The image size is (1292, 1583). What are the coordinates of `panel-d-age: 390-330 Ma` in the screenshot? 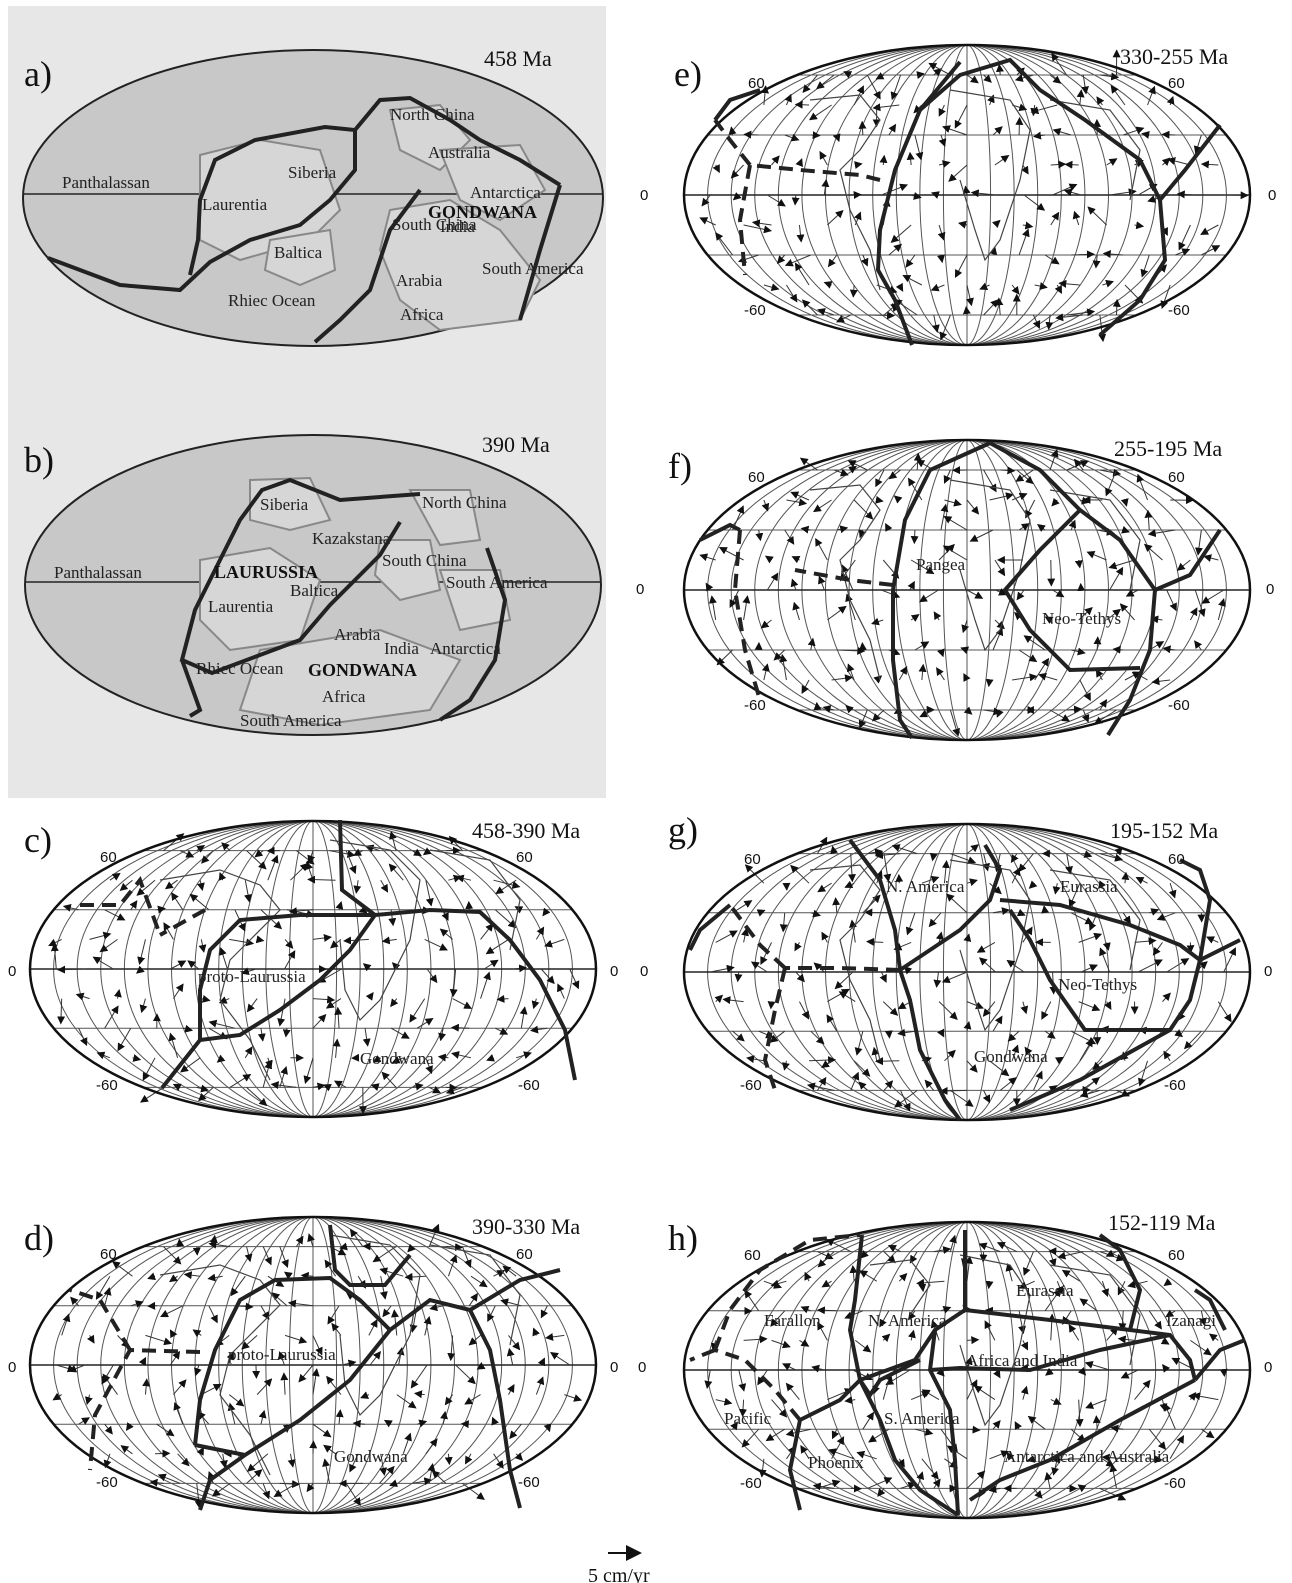 It's located at (526, 1226).